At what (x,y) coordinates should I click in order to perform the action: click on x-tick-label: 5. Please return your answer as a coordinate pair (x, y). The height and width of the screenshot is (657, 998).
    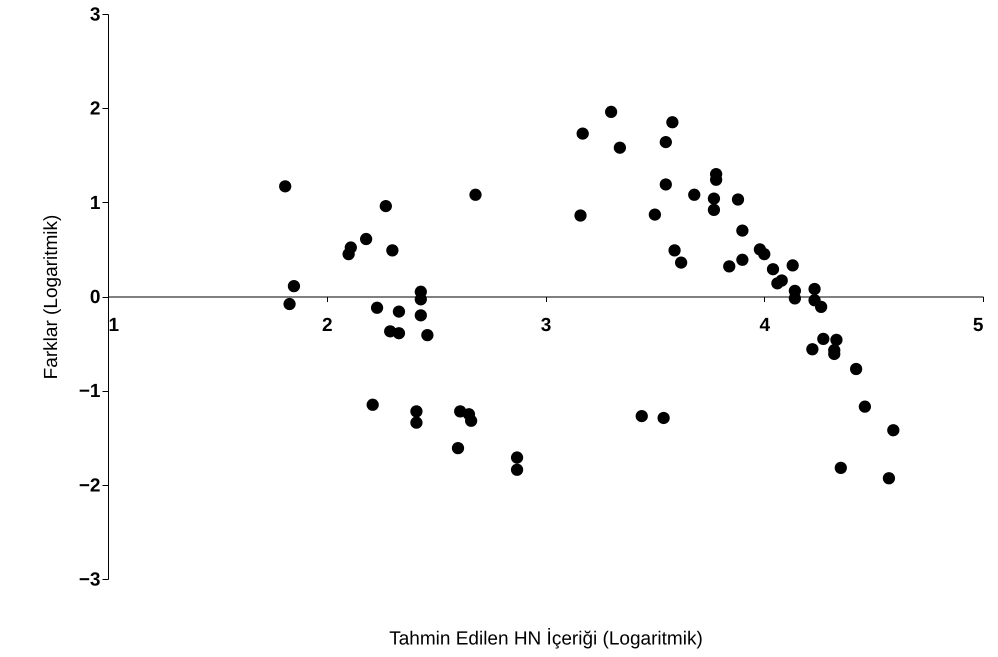
    Looking at the image, I should click on (978, 325).